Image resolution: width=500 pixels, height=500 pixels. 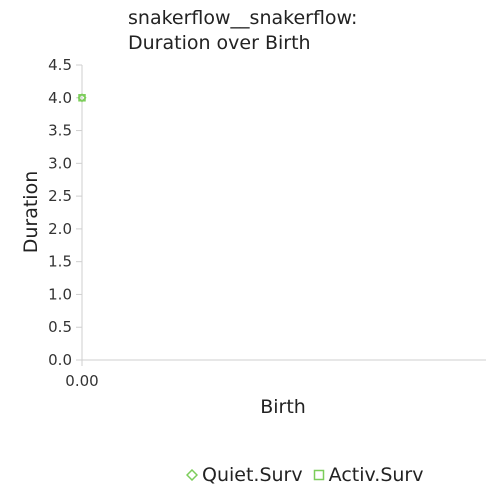 What do you see at coordinates (306, 475) in the screenshot?
I see `legend: Quiet.Surv Activ.Surv` at bounding box center [306, 475].